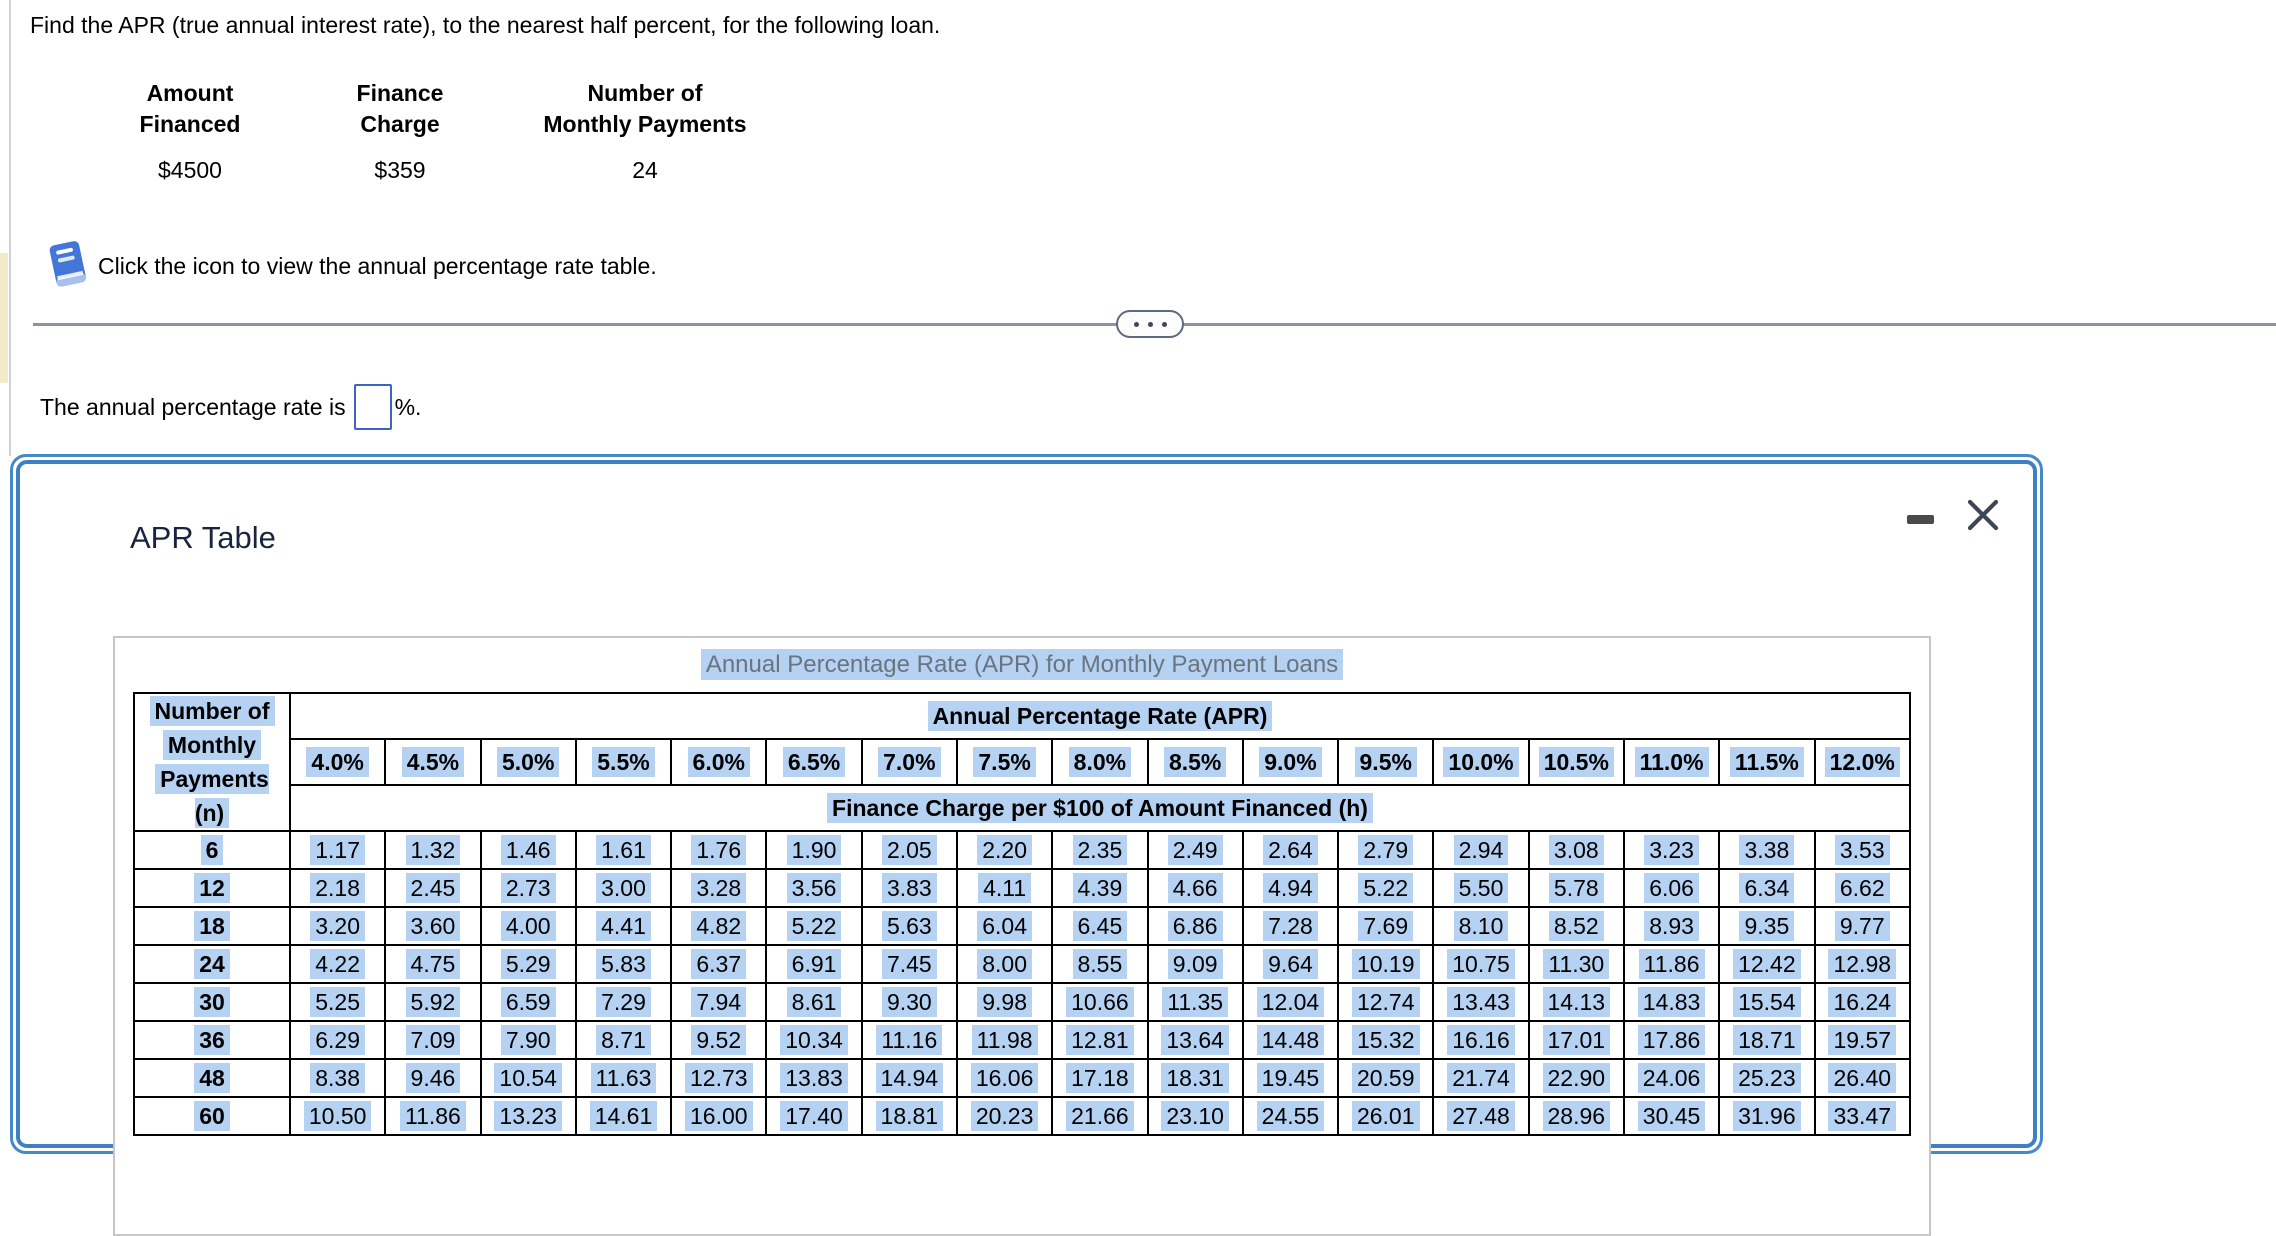  I want to click on payments-label: 48, so click(212, 1077).